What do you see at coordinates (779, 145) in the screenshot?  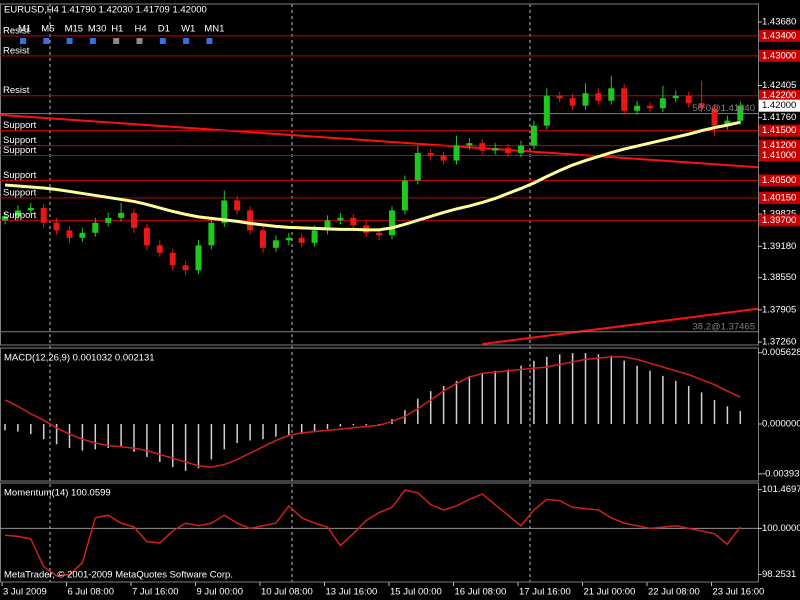 I see `level-price-label: 1.41200` at bounding box center [779, 145].